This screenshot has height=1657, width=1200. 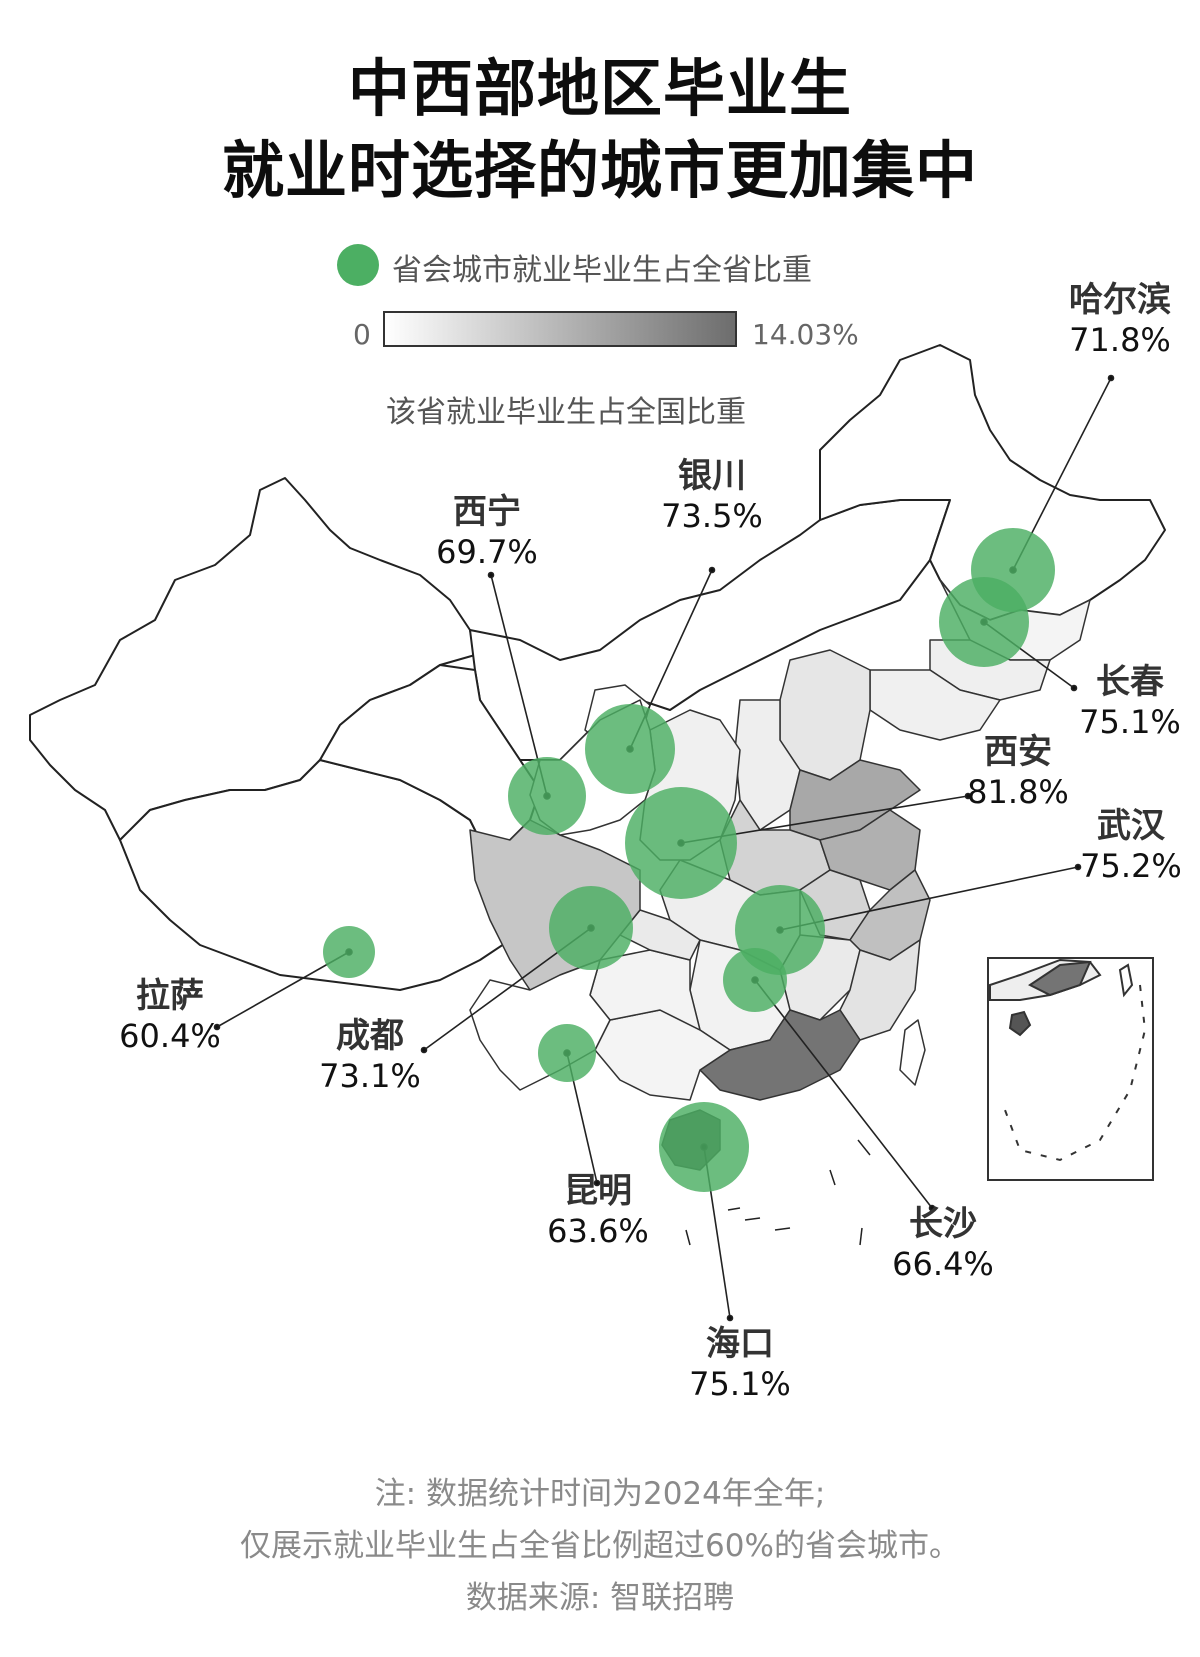 I want to click on city-label: 拉萨 60.4%, so click(x=170, y=1016).